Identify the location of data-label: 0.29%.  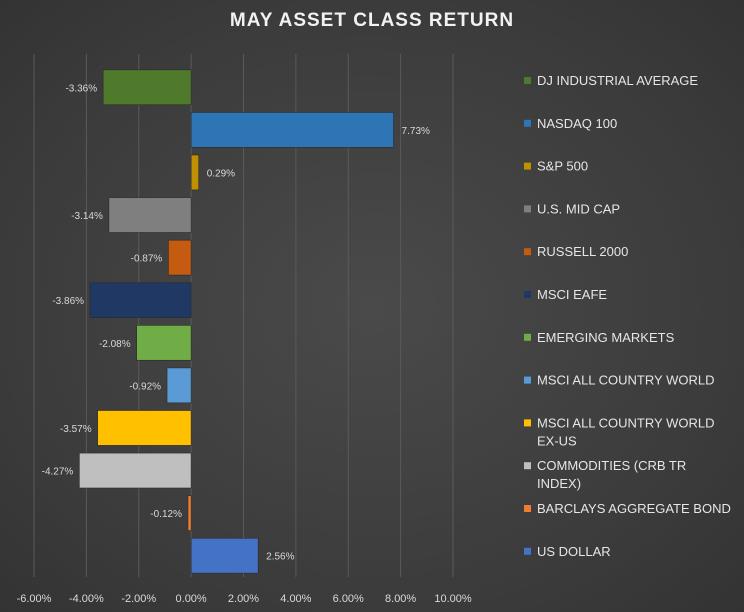
(221, 173).